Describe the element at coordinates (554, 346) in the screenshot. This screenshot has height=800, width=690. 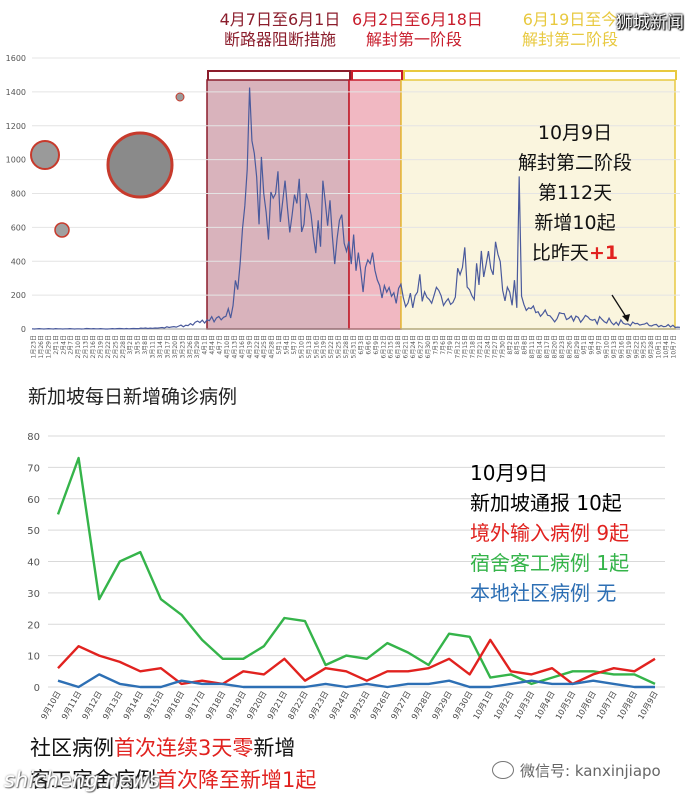
I see `top-x-tick: 8月20日` at that location.